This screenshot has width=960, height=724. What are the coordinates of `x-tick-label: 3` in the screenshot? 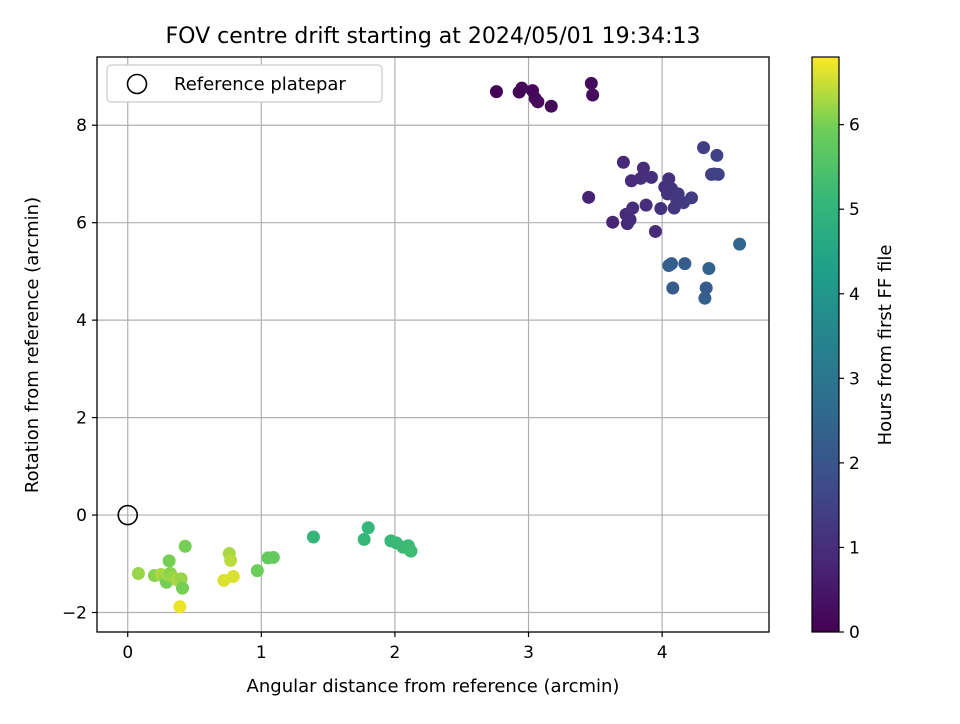 It's located at (528, 653).